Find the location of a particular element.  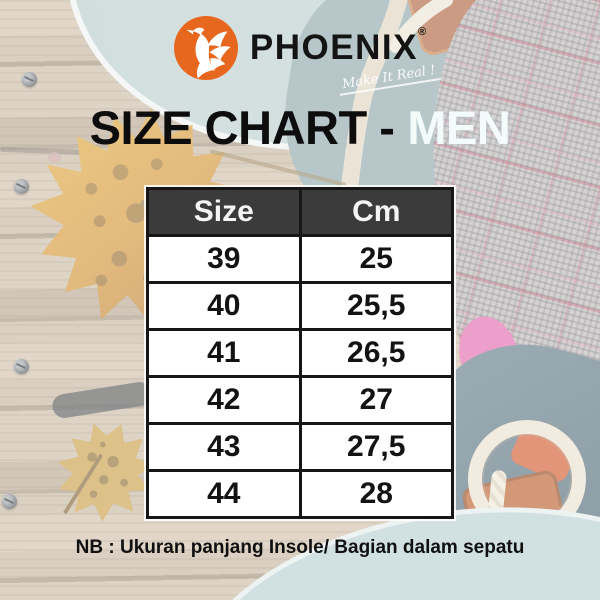

table-row: 43 27,5 is located at coordinates (300, 447).